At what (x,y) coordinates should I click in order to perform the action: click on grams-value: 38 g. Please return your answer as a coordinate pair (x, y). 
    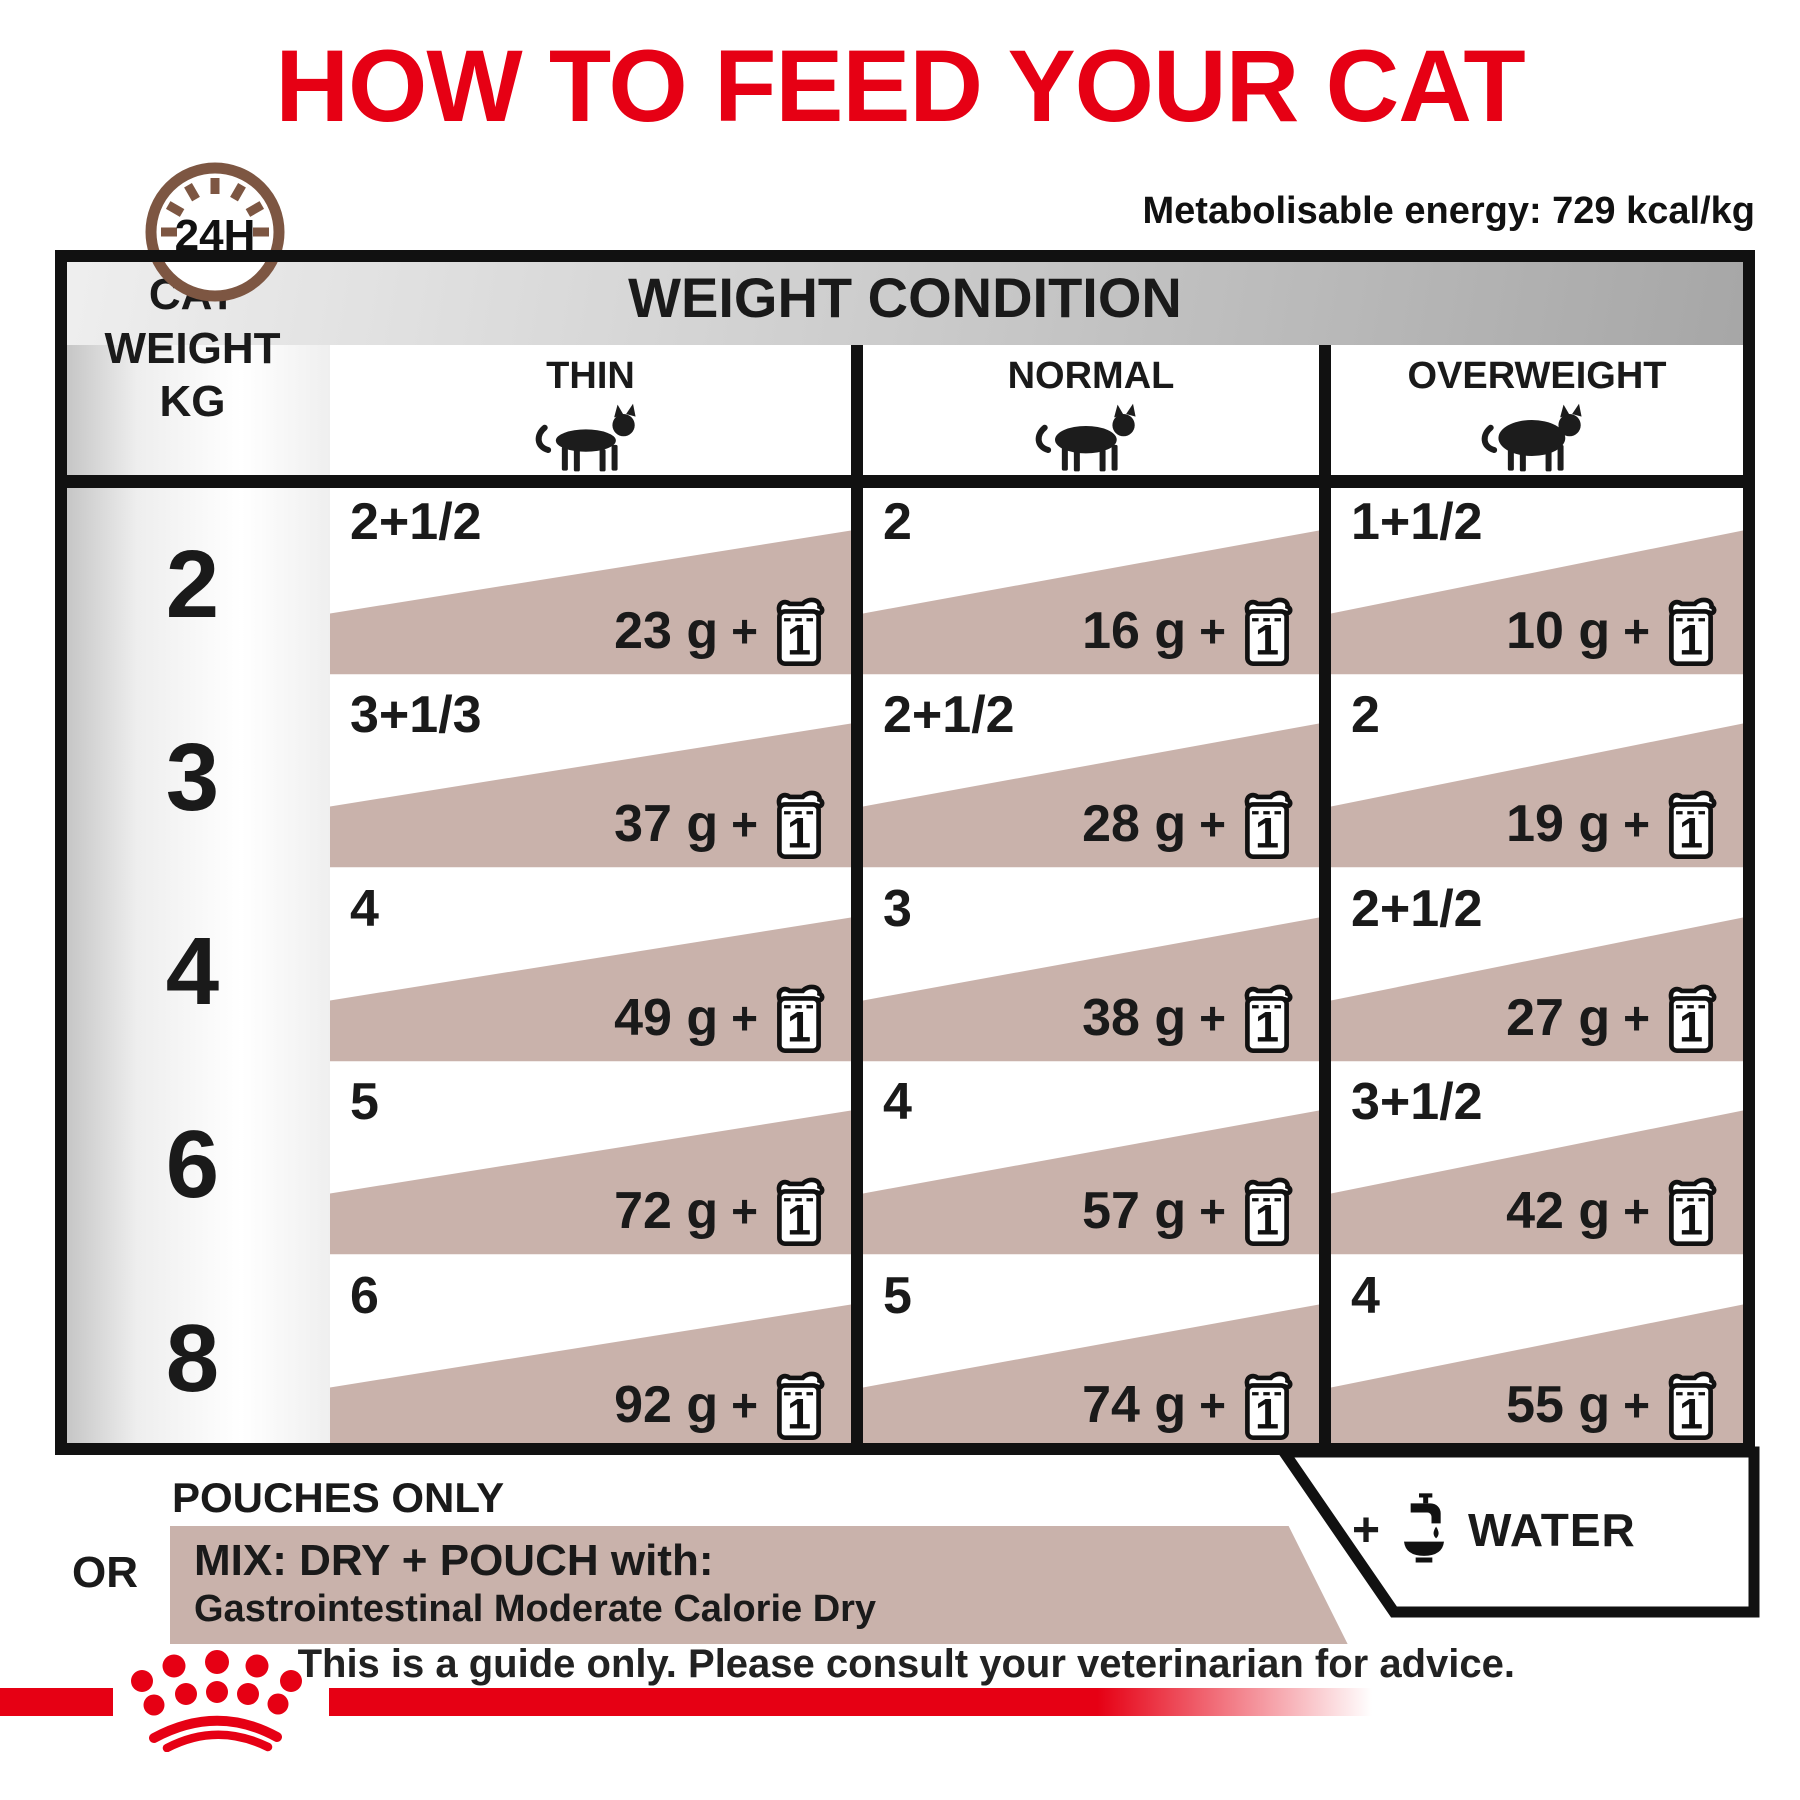
    Looking at the image, I should click on (1134, 1018).